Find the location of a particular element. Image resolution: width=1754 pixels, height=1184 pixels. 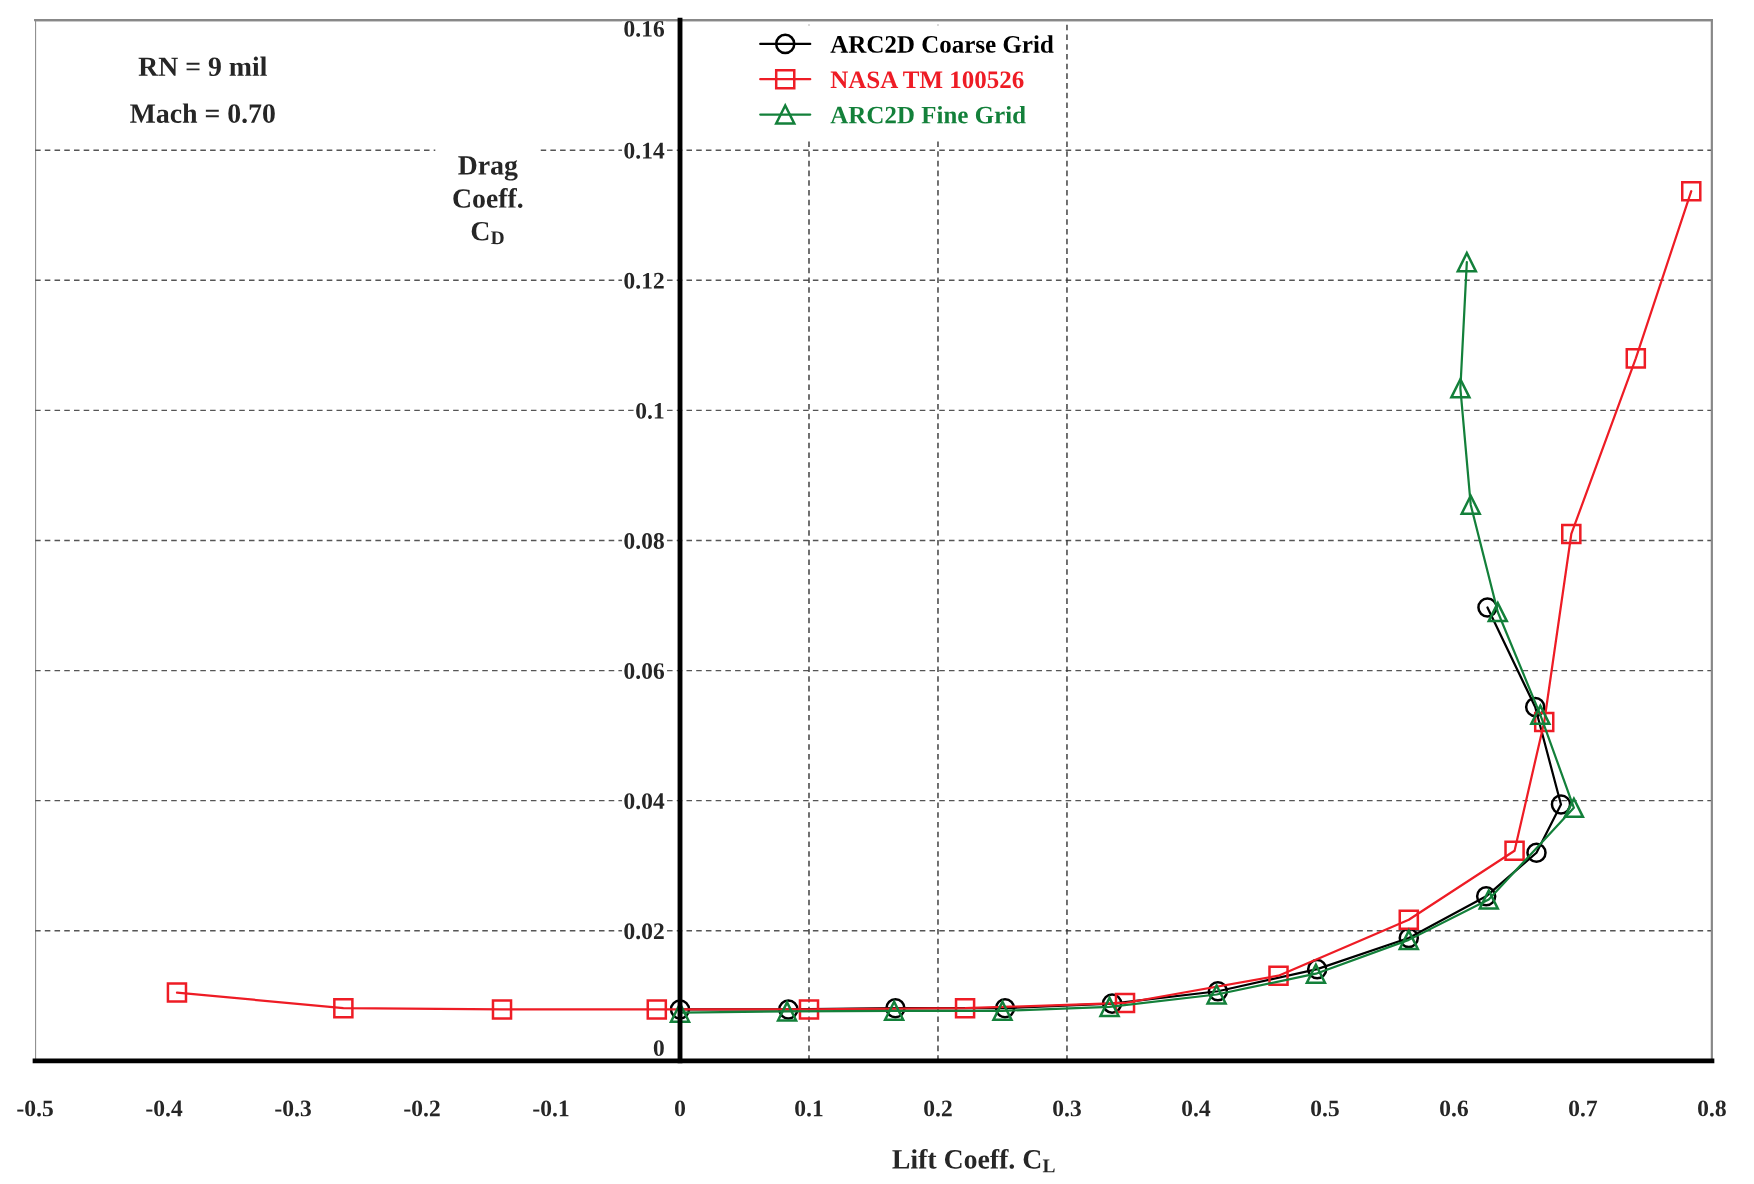

annotation: Mach = 0.70 is located at coordinates (202, 113).